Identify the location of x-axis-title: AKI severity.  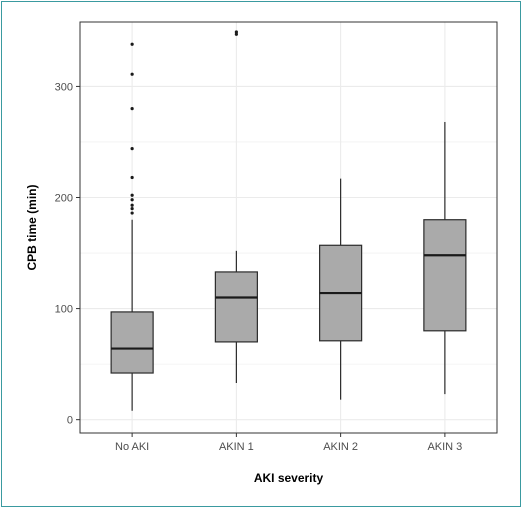
(289, 478).